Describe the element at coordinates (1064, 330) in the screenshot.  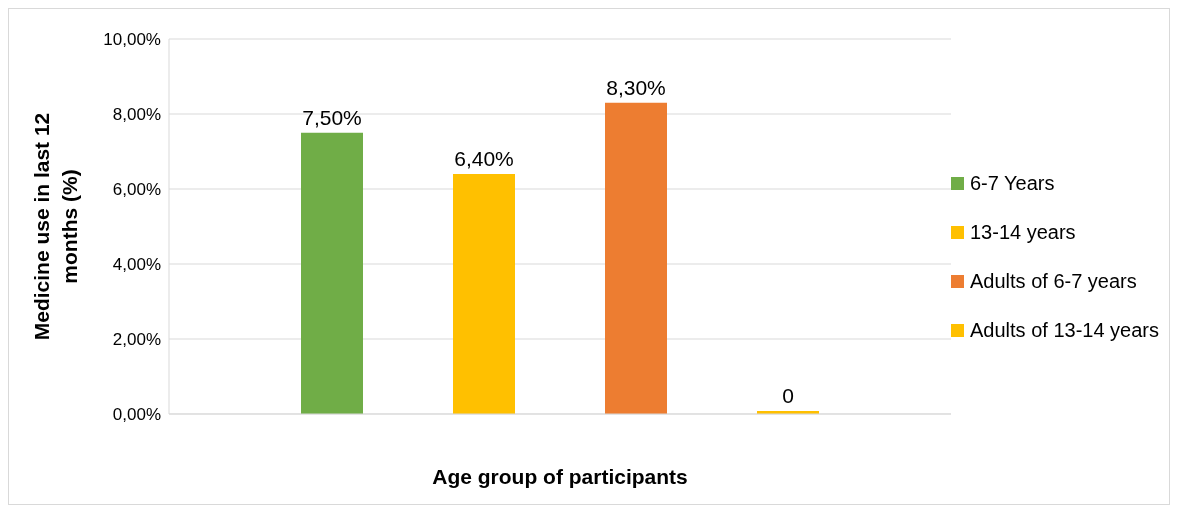
I see `legend-label: Adults of 13-14 years` at that location.